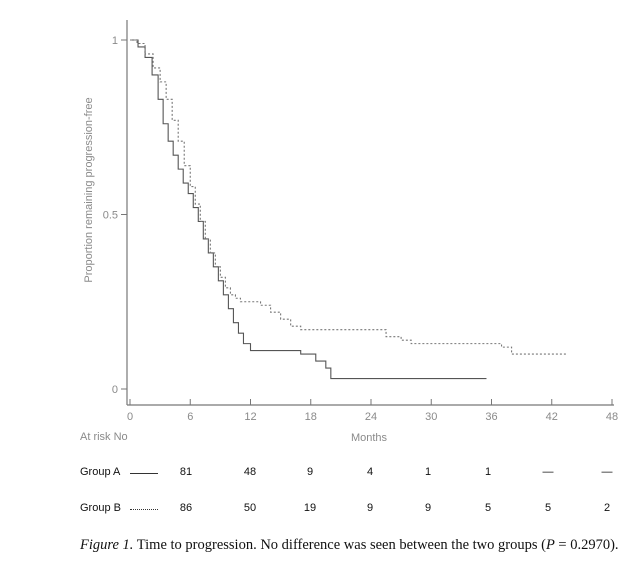 This screenshot has height=577, width=634. Describe the element at coordinates (311, 417) in the screenshot. I see `x-tick-label: 18` at that location.